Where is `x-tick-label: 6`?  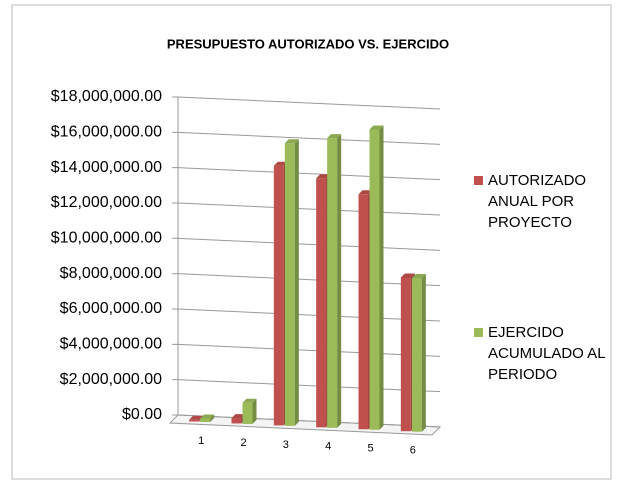 x-tick-label: 6 is located at coordinates (413, 451).